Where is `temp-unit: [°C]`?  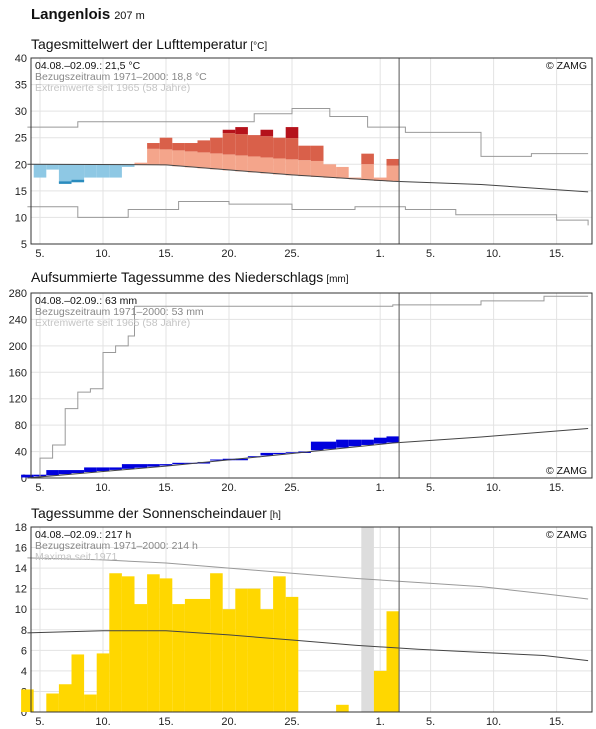 temp-unit: [°C] is located at coordinates (259, 46).